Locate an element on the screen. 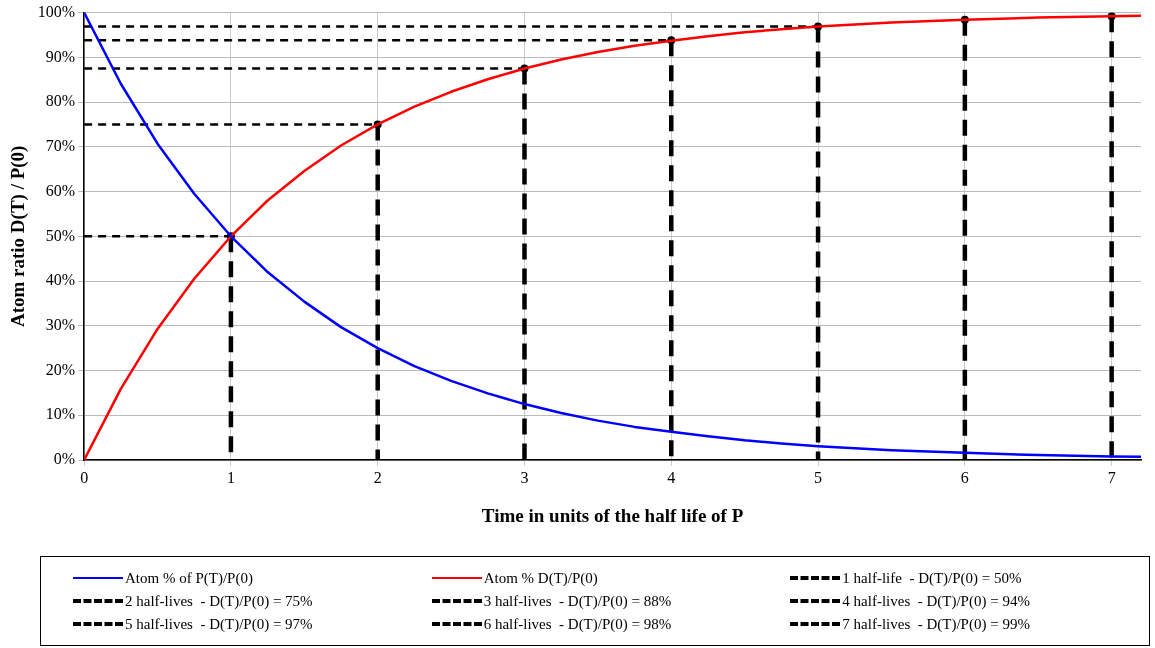 The image size is (1155, 648). x-tick-label: 6 is located at coordinates (964, 477).